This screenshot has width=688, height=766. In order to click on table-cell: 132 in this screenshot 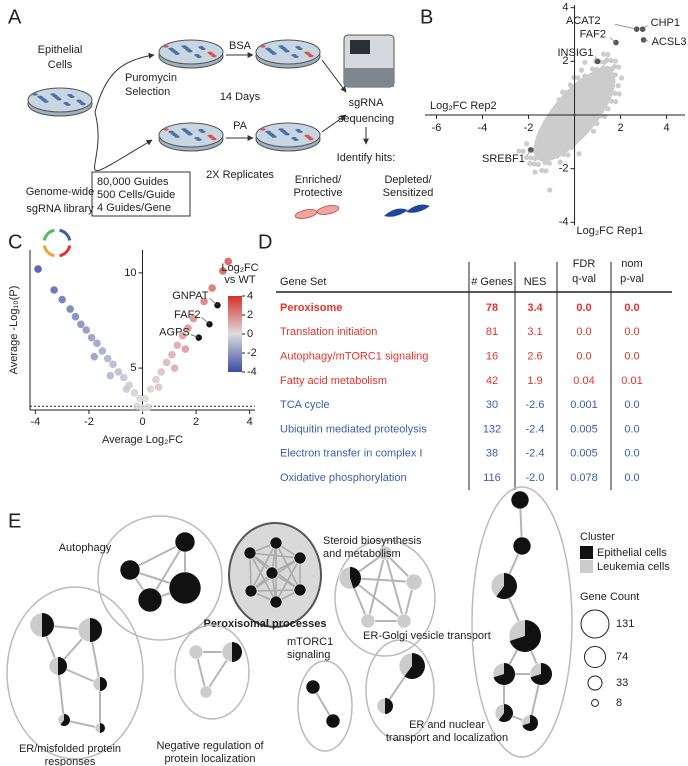, I will do `click(492, 429)`.